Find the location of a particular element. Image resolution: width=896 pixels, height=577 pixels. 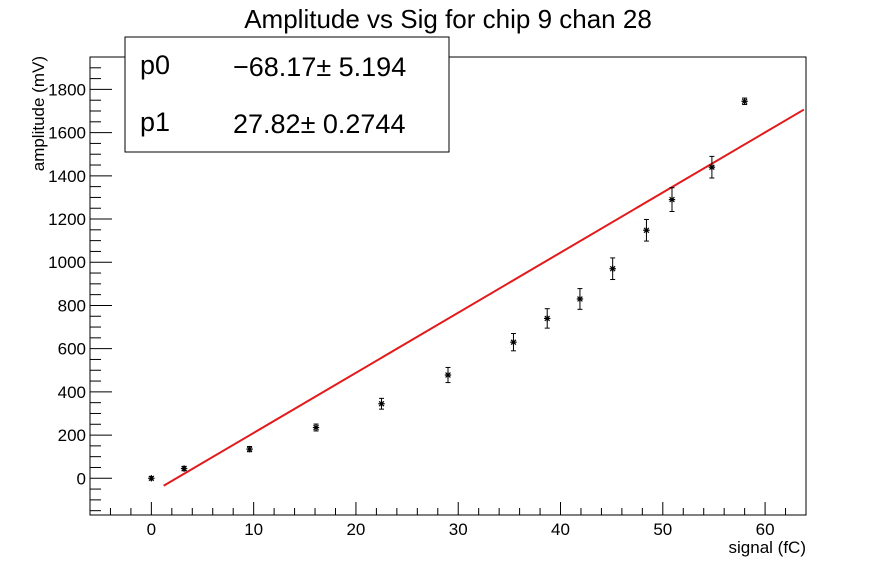

x-tick-label: 40 is located at coordinates (560, 529).